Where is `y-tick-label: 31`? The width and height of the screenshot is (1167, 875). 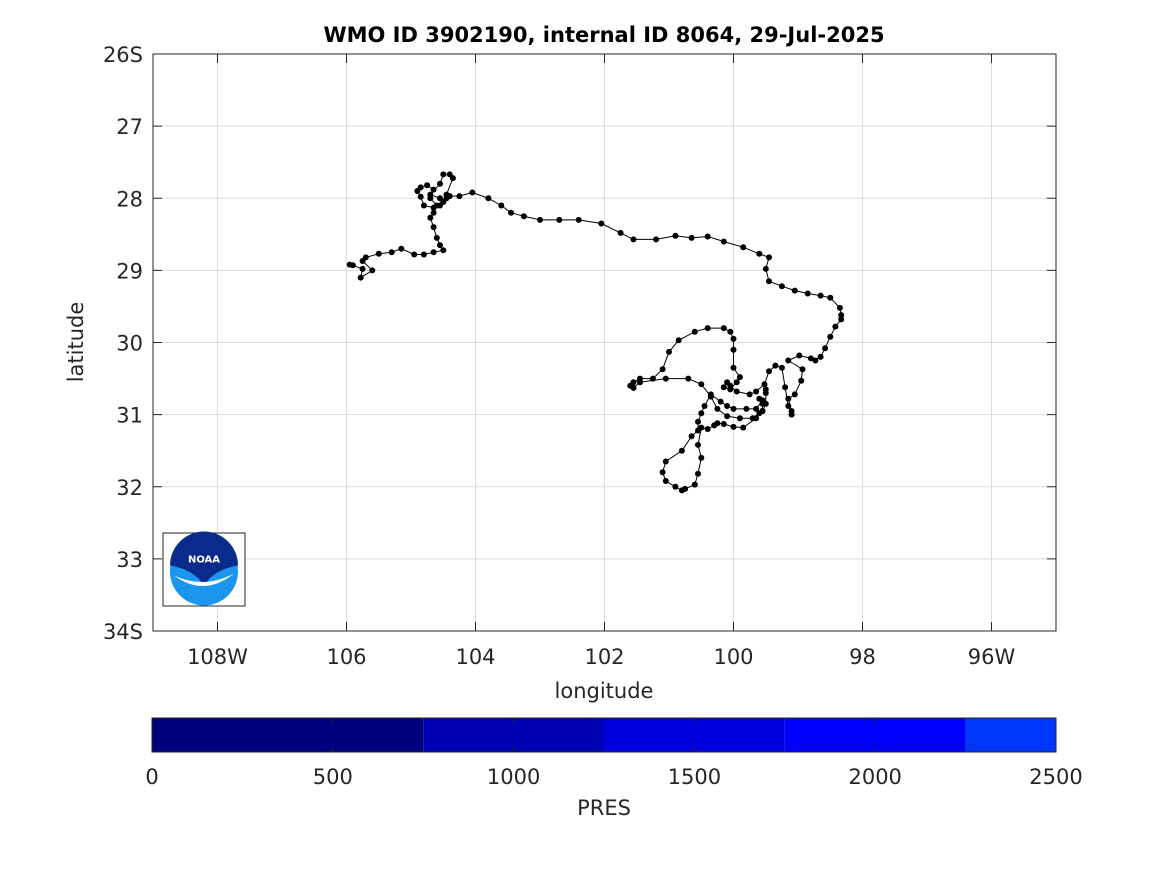
y-tick-label: 31 is located at coordinates (129, 416).